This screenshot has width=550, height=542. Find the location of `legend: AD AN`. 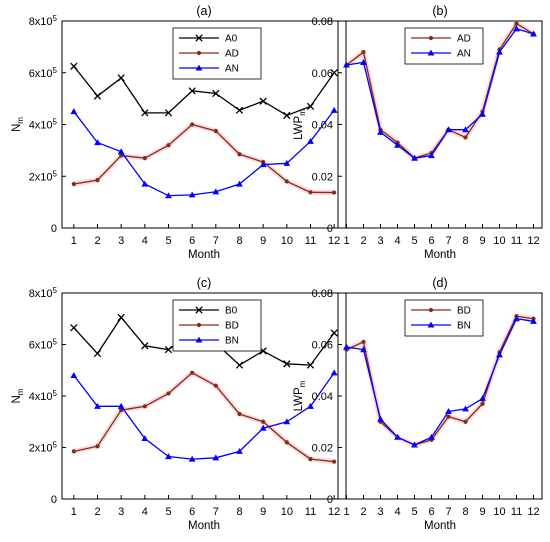

legend: AD AN is located at coordinates (444, 46).